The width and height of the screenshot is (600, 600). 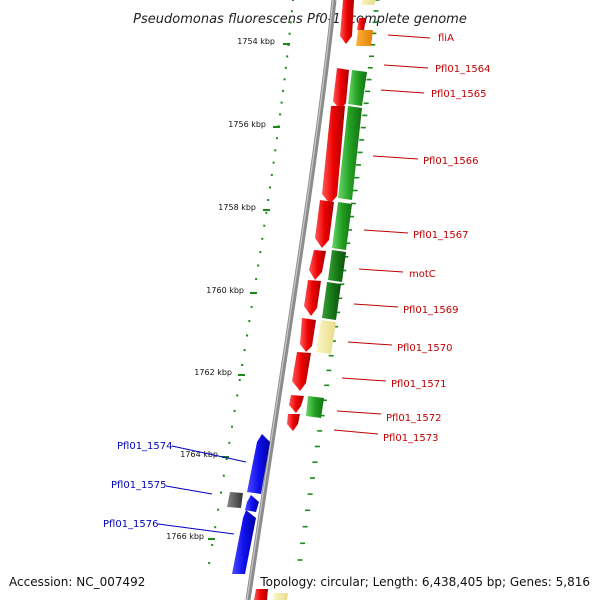 I want to click on cds-motC, so click(x=312, y=298).